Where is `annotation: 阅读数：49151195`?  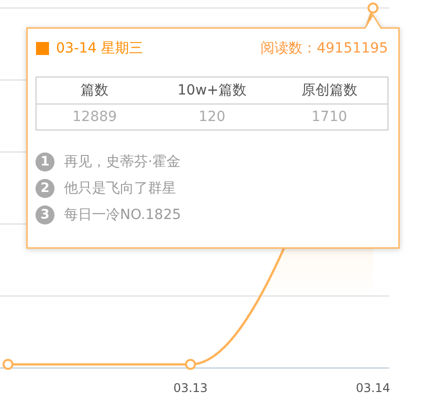 annotation: 阅读数：49151195 is located at coordinates (324, 48).